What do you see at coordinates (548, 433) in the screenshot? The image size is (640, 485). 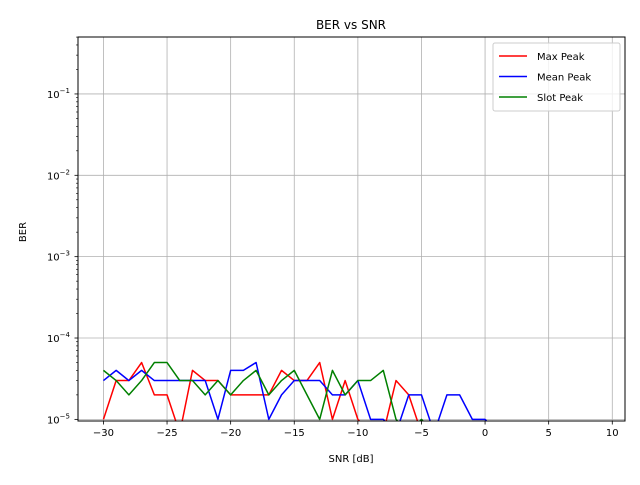 I see `x-tick-label: 5` at bounding box center [548, 433].